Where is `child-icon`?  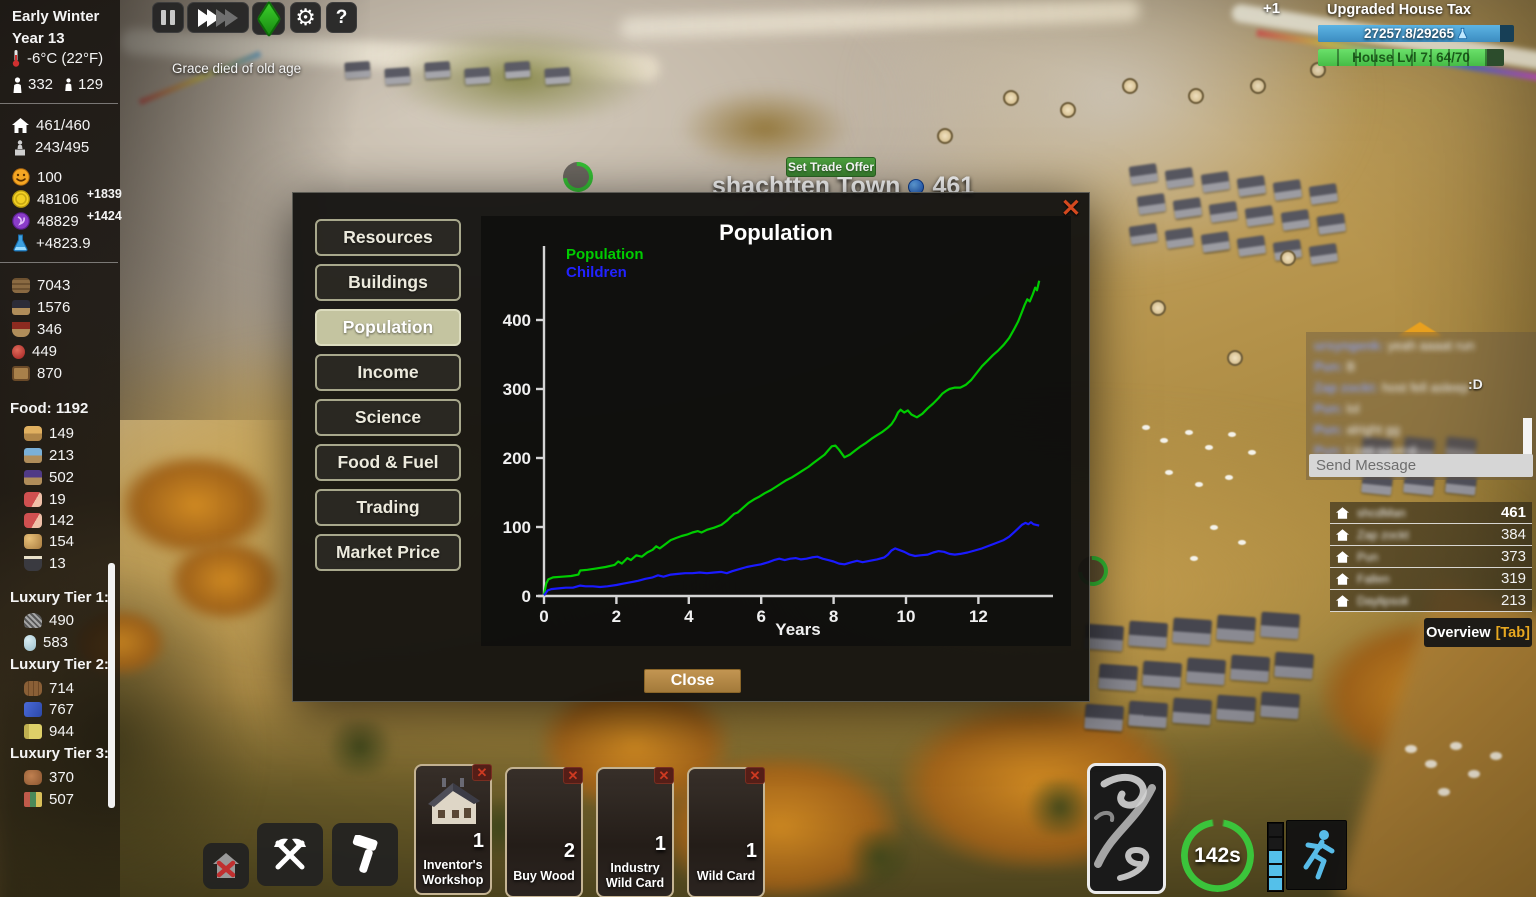 child-icon is located at coordinates (68, 84).